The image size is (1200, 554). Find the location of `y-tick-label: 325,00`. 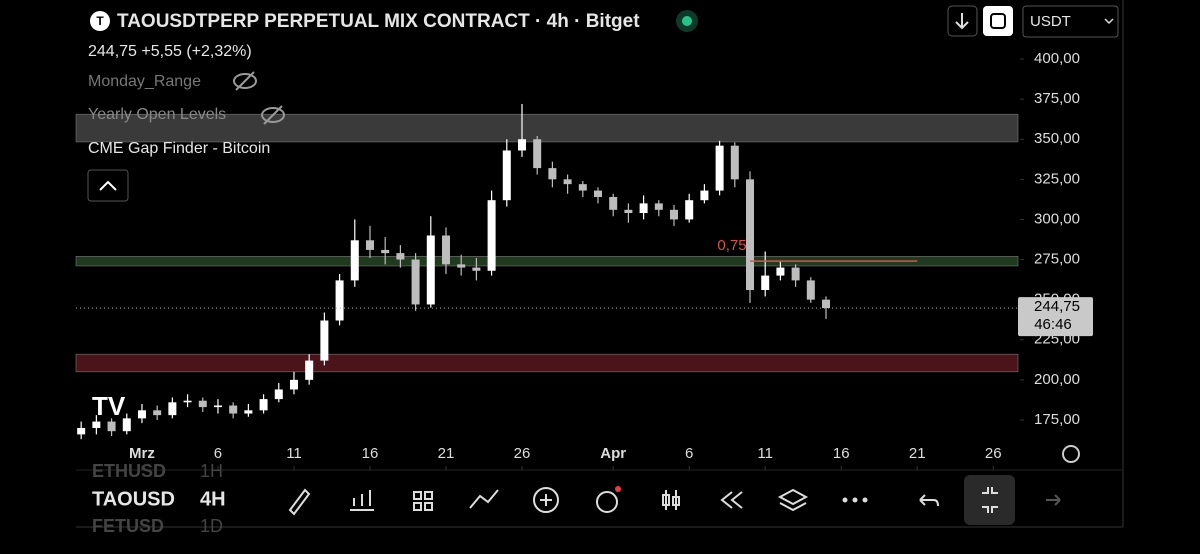

y-tick-label: 325,00 is located at coordinates (1057, 178).